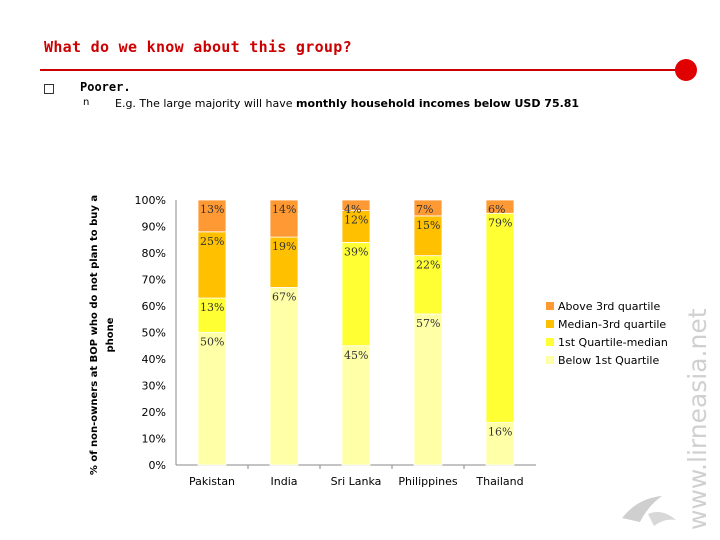 This screenshot has height=540, width=720. Describe the element at coordinates (613, 342) in the screenshot. I see `legend-label: 1st Quartile-median` at that location.